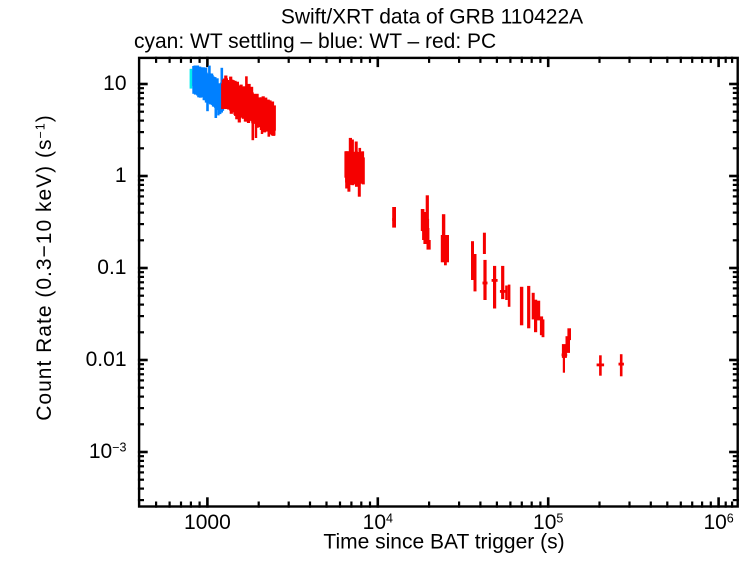 Image resolution: width=747 pixels, height=563 pixels. What do you see at coordinates (443, 542) in the screenshot?
I see `svg-text: Time since BAT trigger (s)` at bounding box center [443, 542].